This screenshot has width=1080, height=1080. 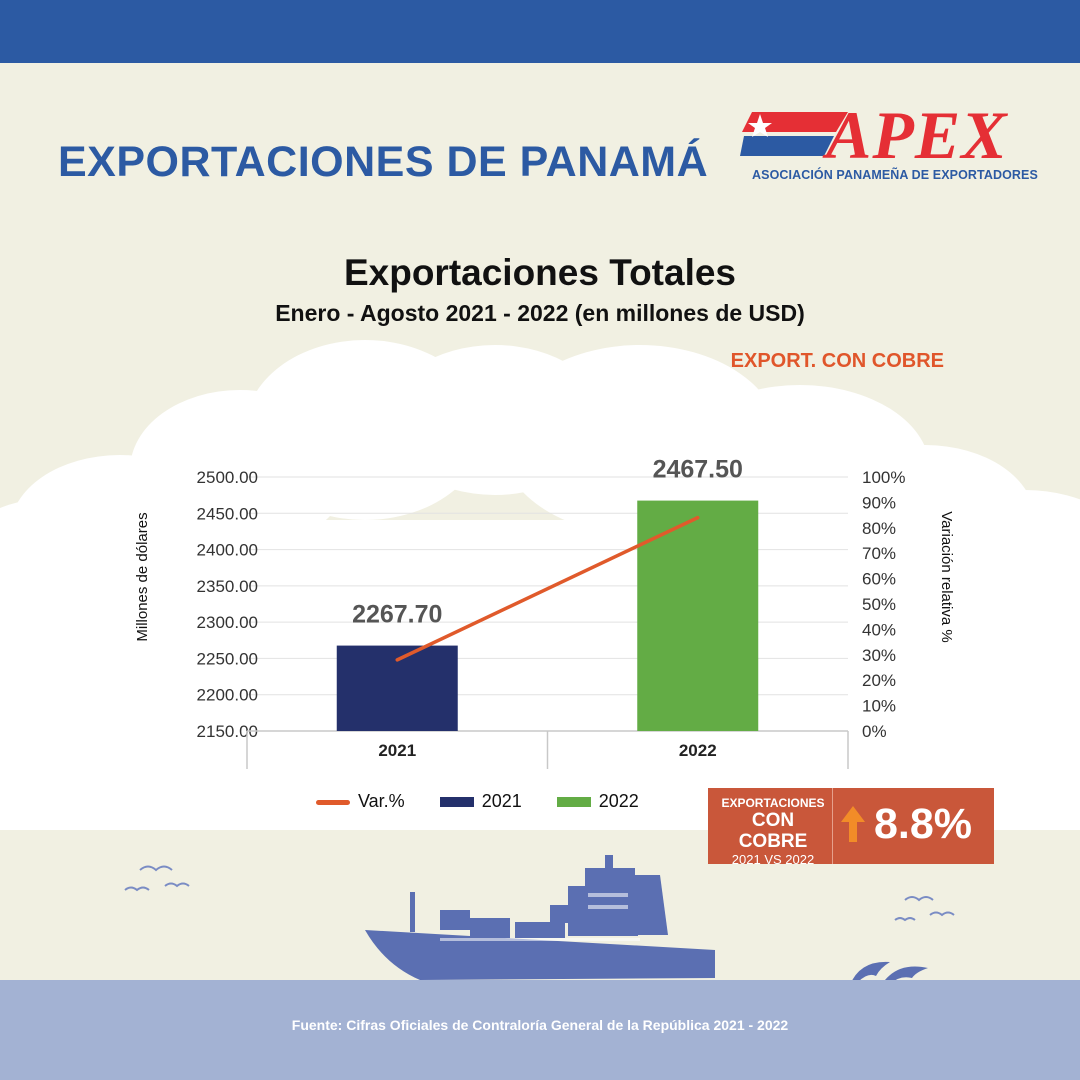 I want to click on logo-wordmark: APEX, so click(x=917, y=135).